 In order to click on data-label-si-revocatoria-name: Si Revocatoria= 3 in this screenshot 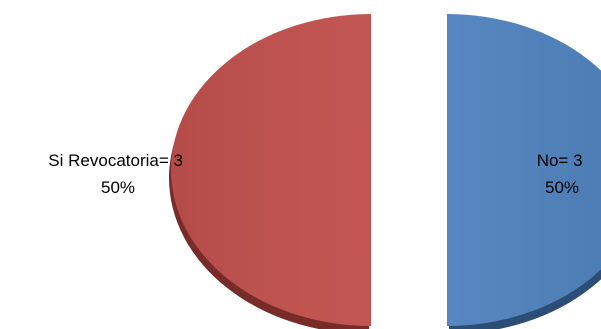, I will do `click(115, 160)`.